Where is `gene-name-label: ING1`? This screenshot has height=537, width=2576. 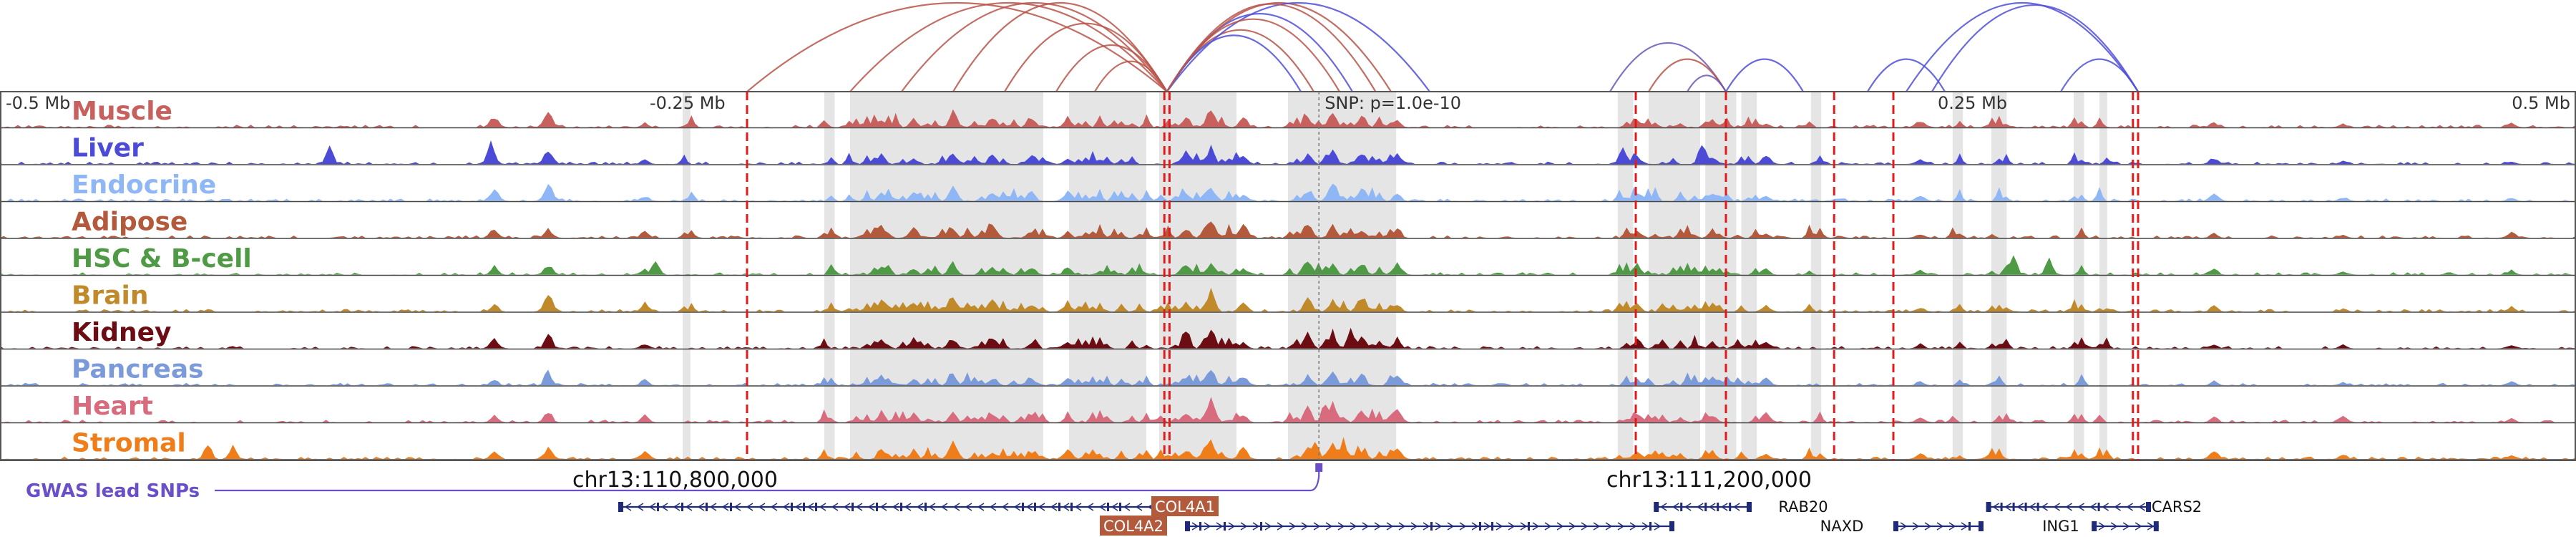 gene-name-label: ING1 is located at coordinates (2060, 526).